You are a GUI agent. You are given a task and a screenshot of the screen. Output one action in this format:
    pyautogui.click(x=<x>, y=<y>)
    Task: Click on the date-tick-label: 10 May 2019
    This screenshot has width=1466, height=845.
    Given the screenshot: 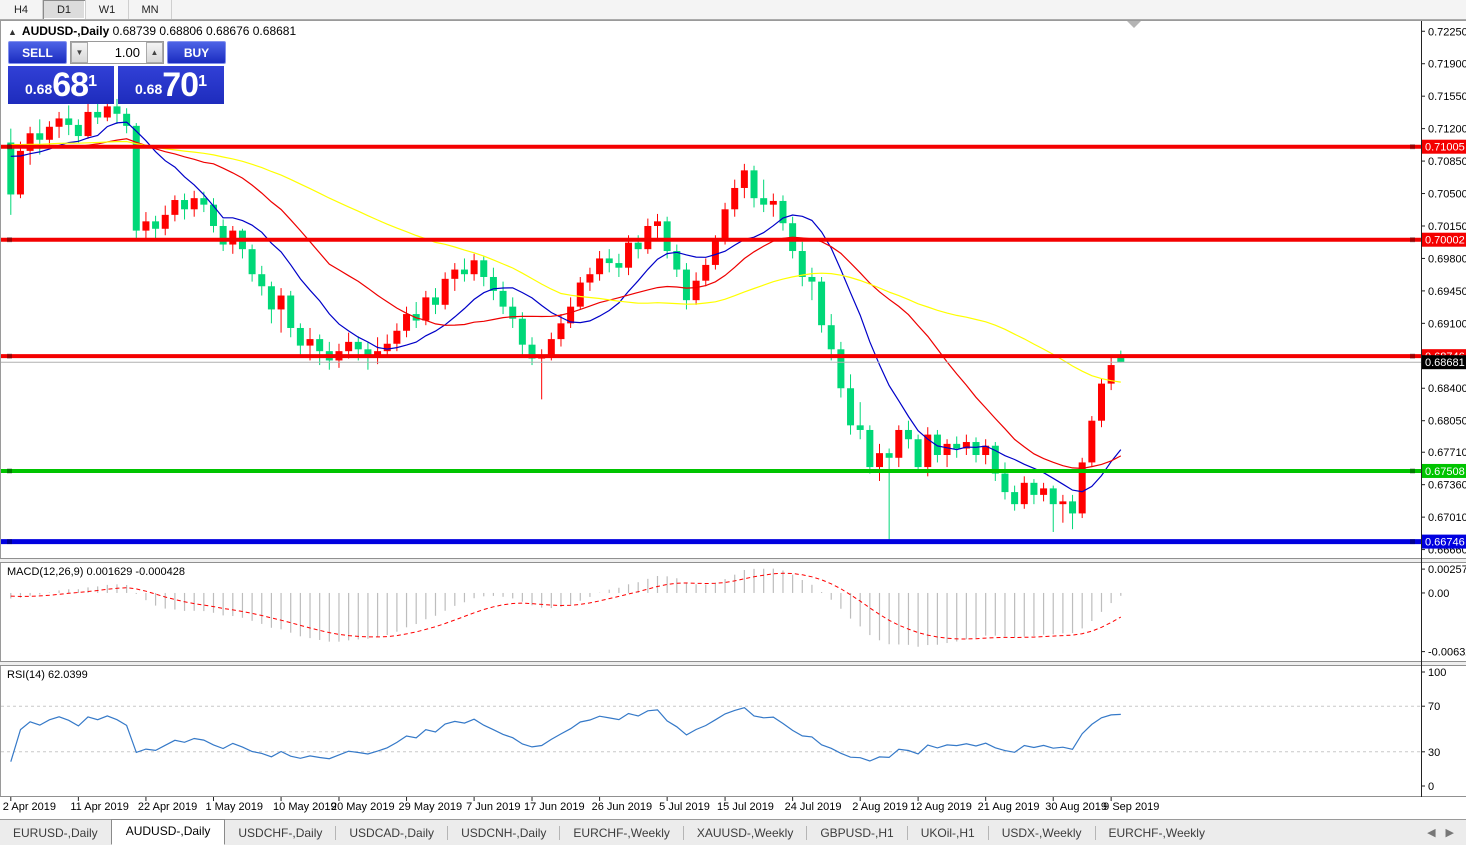 What is the action you would take?
    pyautogui.click(x=305, y=807)
    